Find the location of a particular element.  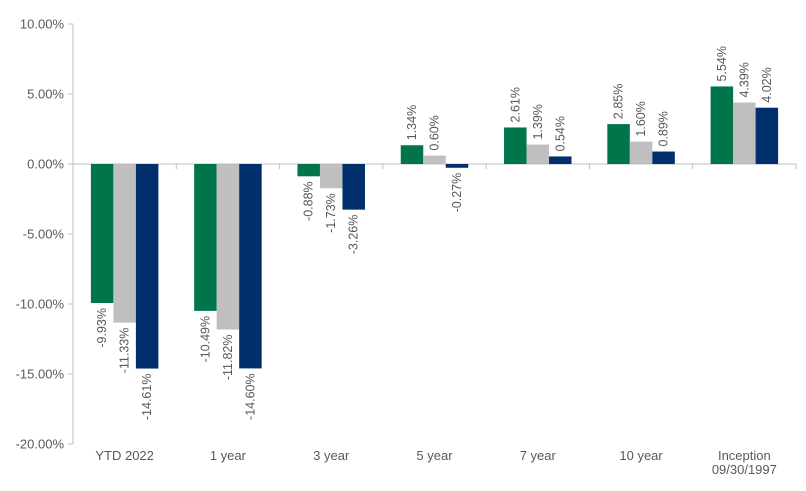

data-label: 2.85% is located at coordinates (619, 101).